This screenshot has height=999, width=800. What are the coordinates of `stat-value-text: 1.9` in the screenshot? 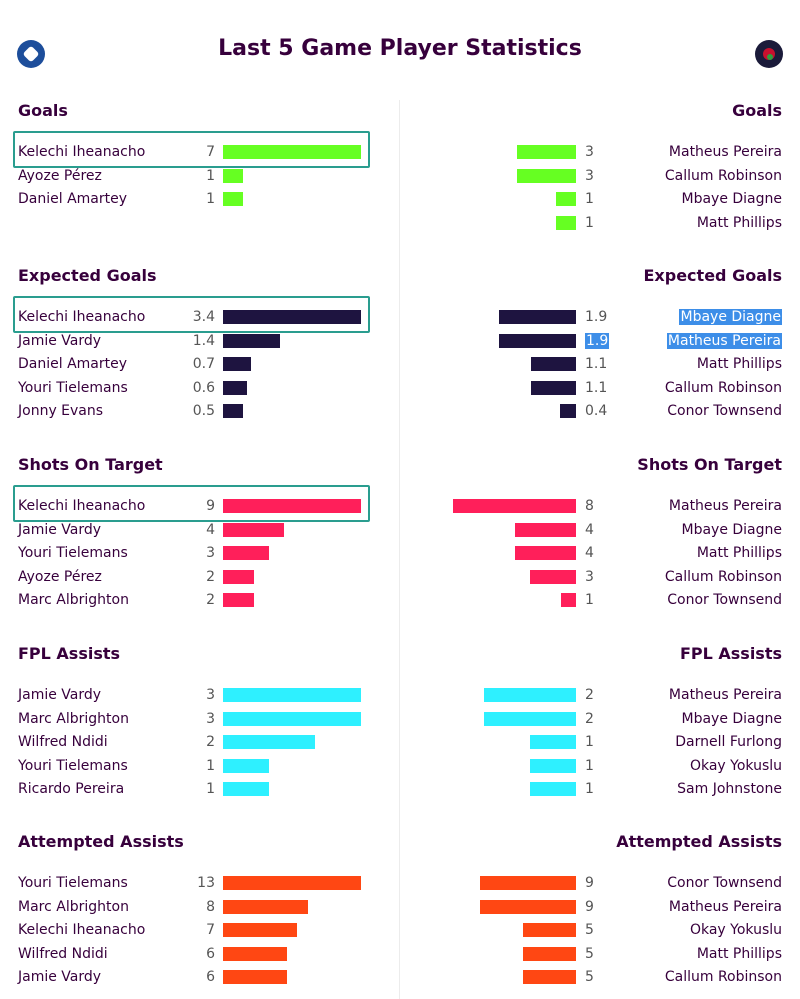 It's located at (596, 317).